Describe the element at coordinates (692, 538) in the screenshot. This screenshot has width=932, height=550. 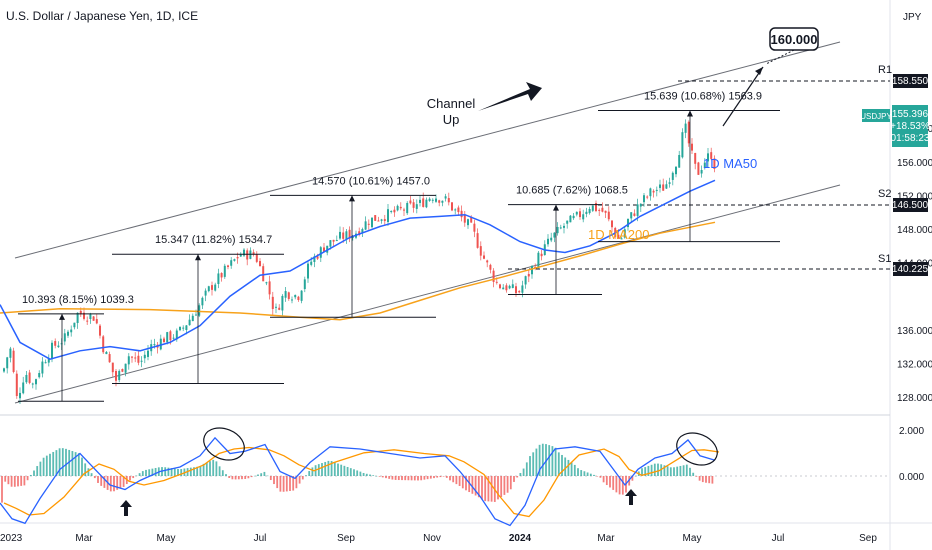
I see `time-tick-8: May` at that location.